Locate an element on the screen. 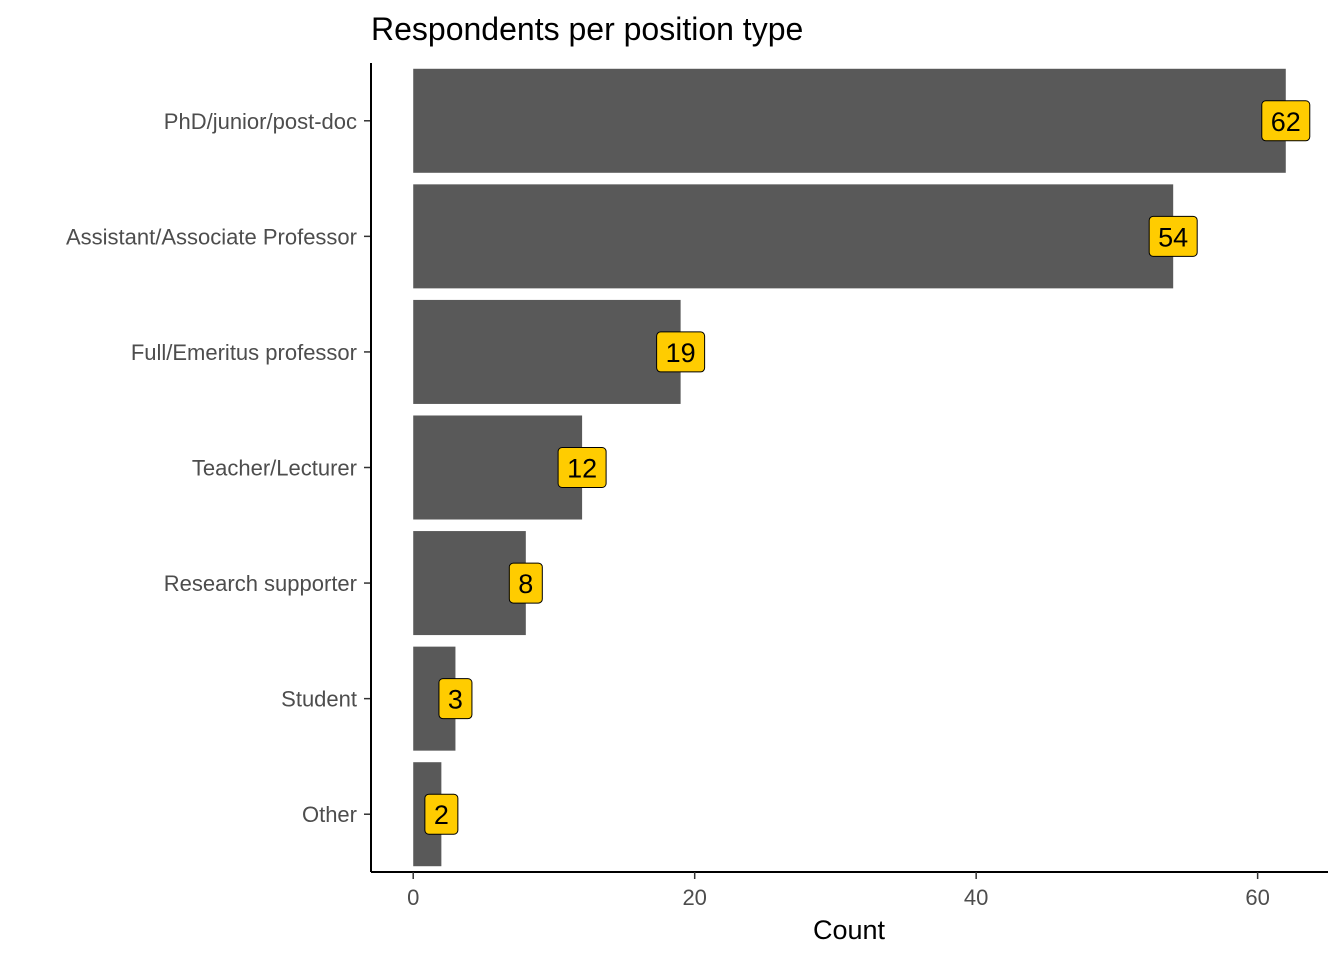 Image resolution: width=1344 pixels, height=960 pixels. category-label: Research supporter is located at coordinates (260, 583).